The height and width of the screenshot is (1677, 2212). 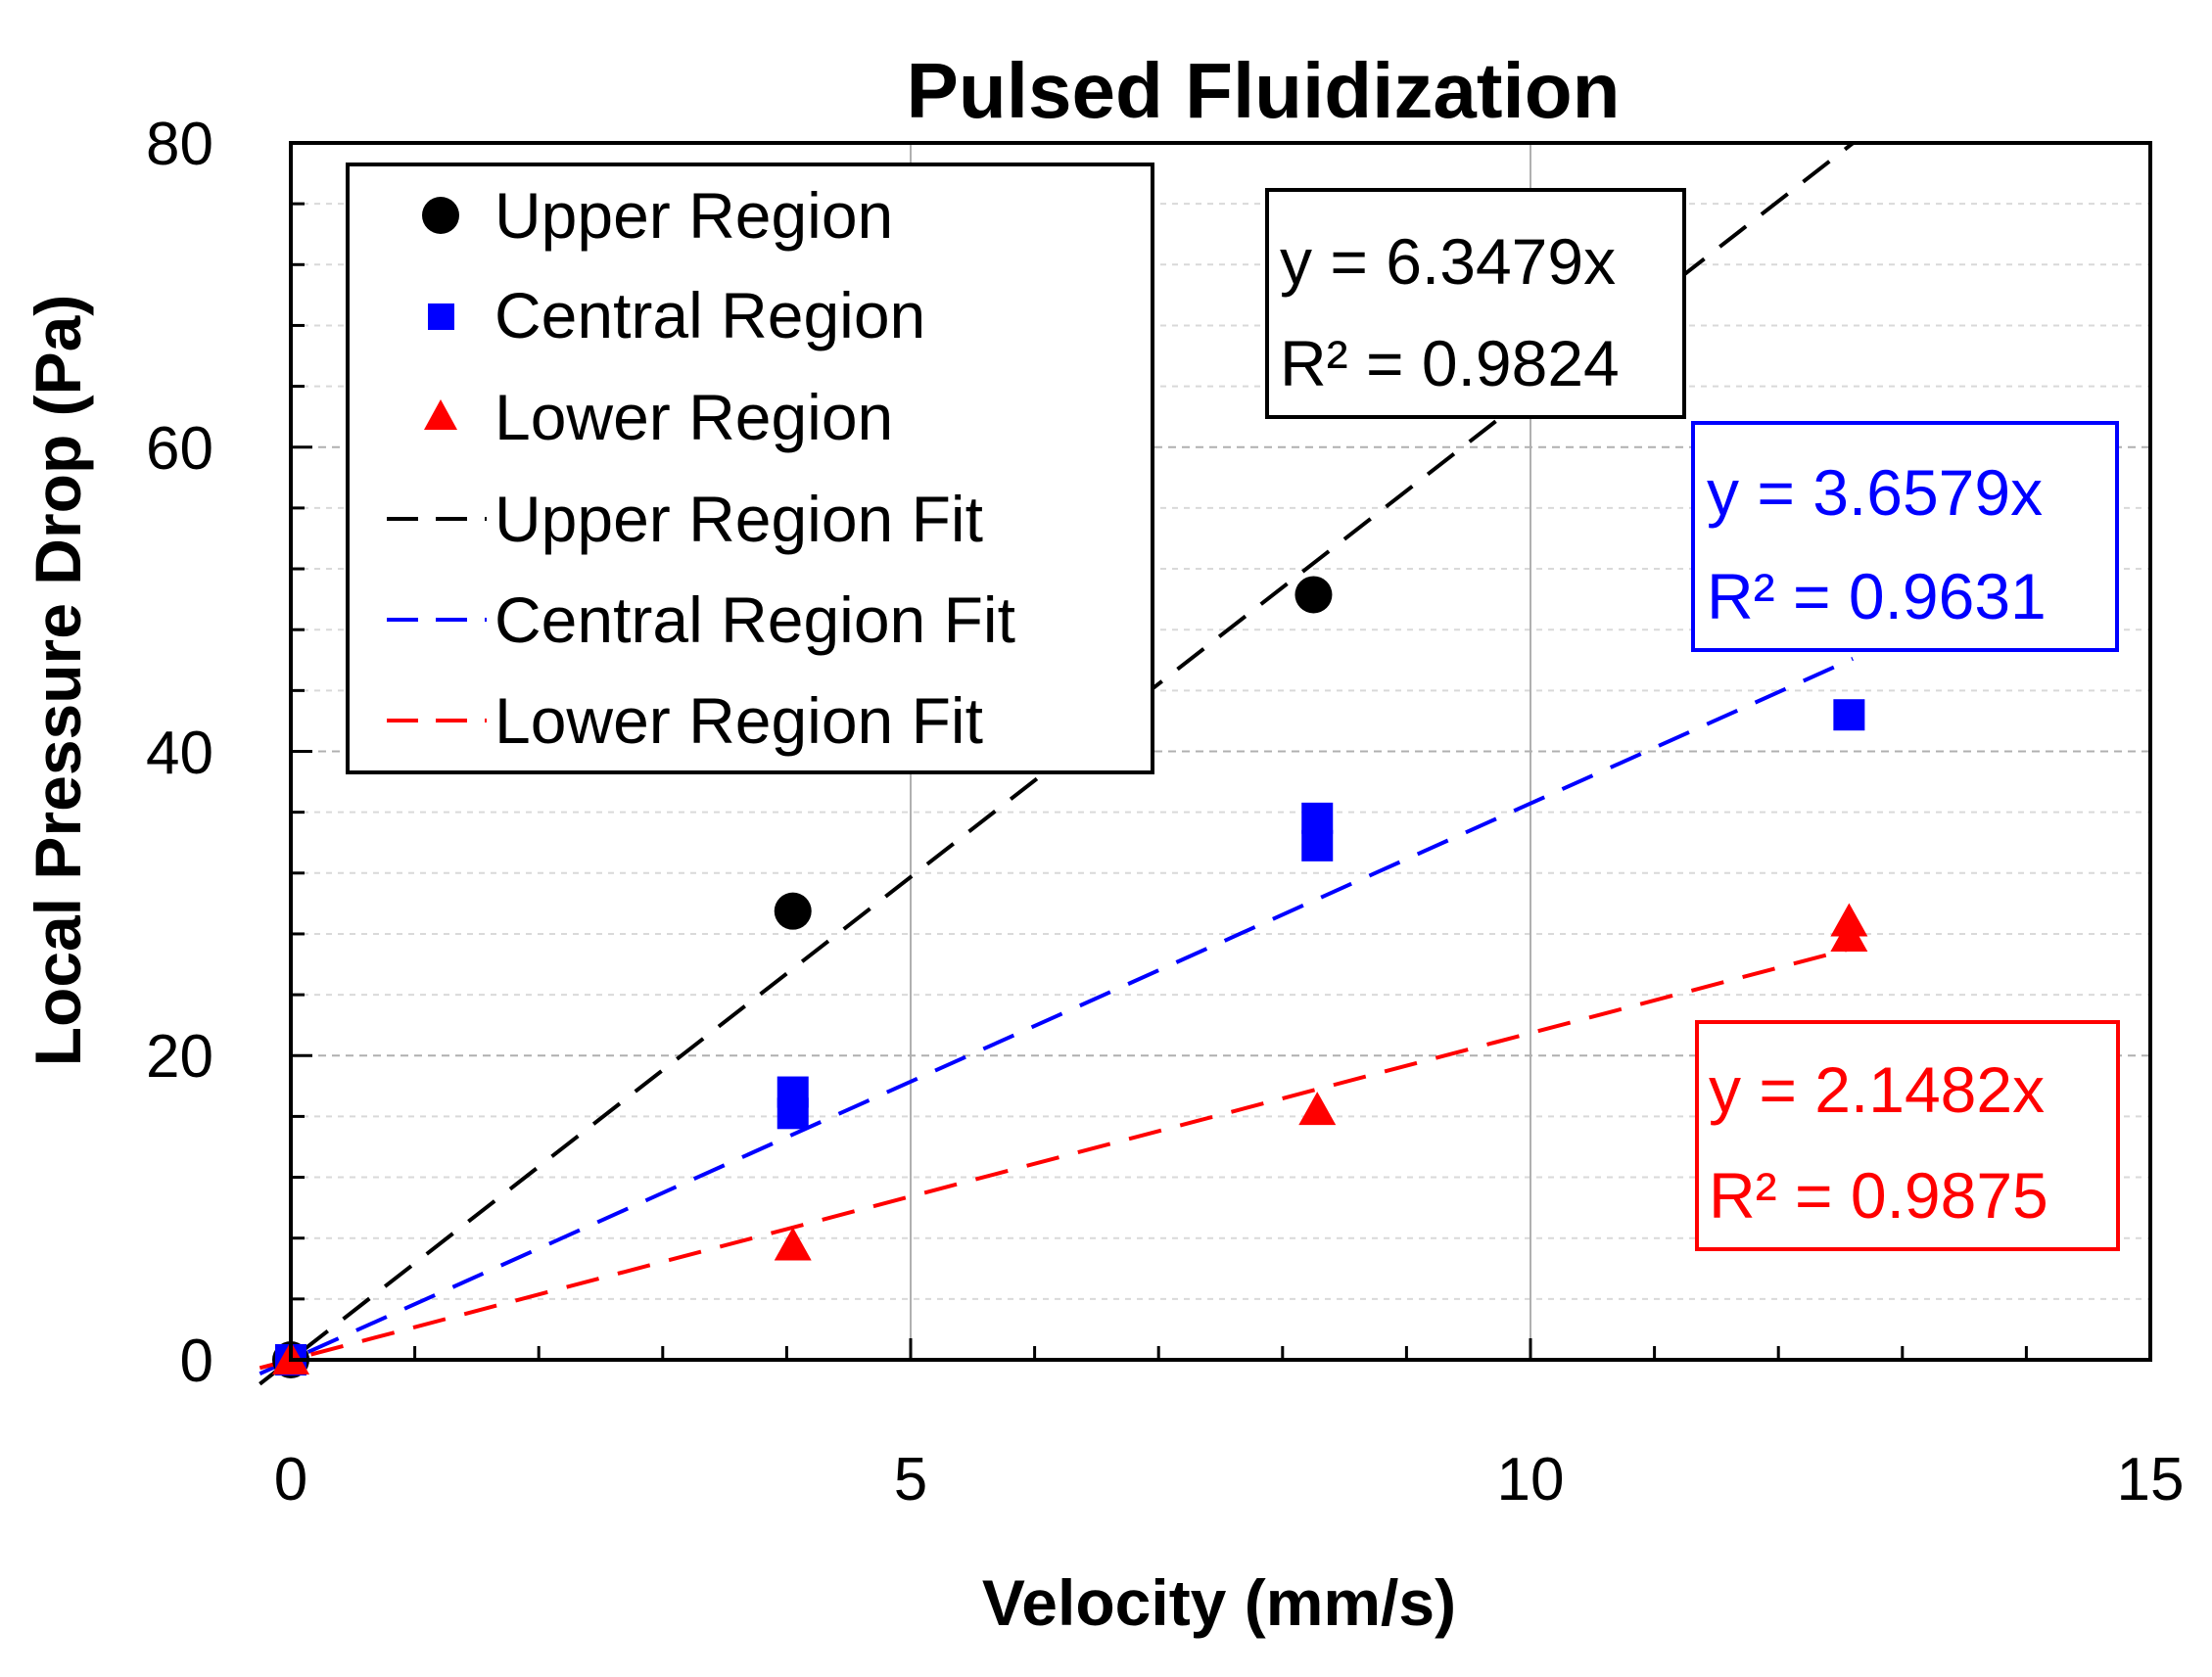 What do you see at coordinates (738, 519) in the screenshot?
I see `legend-upper-fit-label: Upper Region Fit` at bounding box center [738, 519].